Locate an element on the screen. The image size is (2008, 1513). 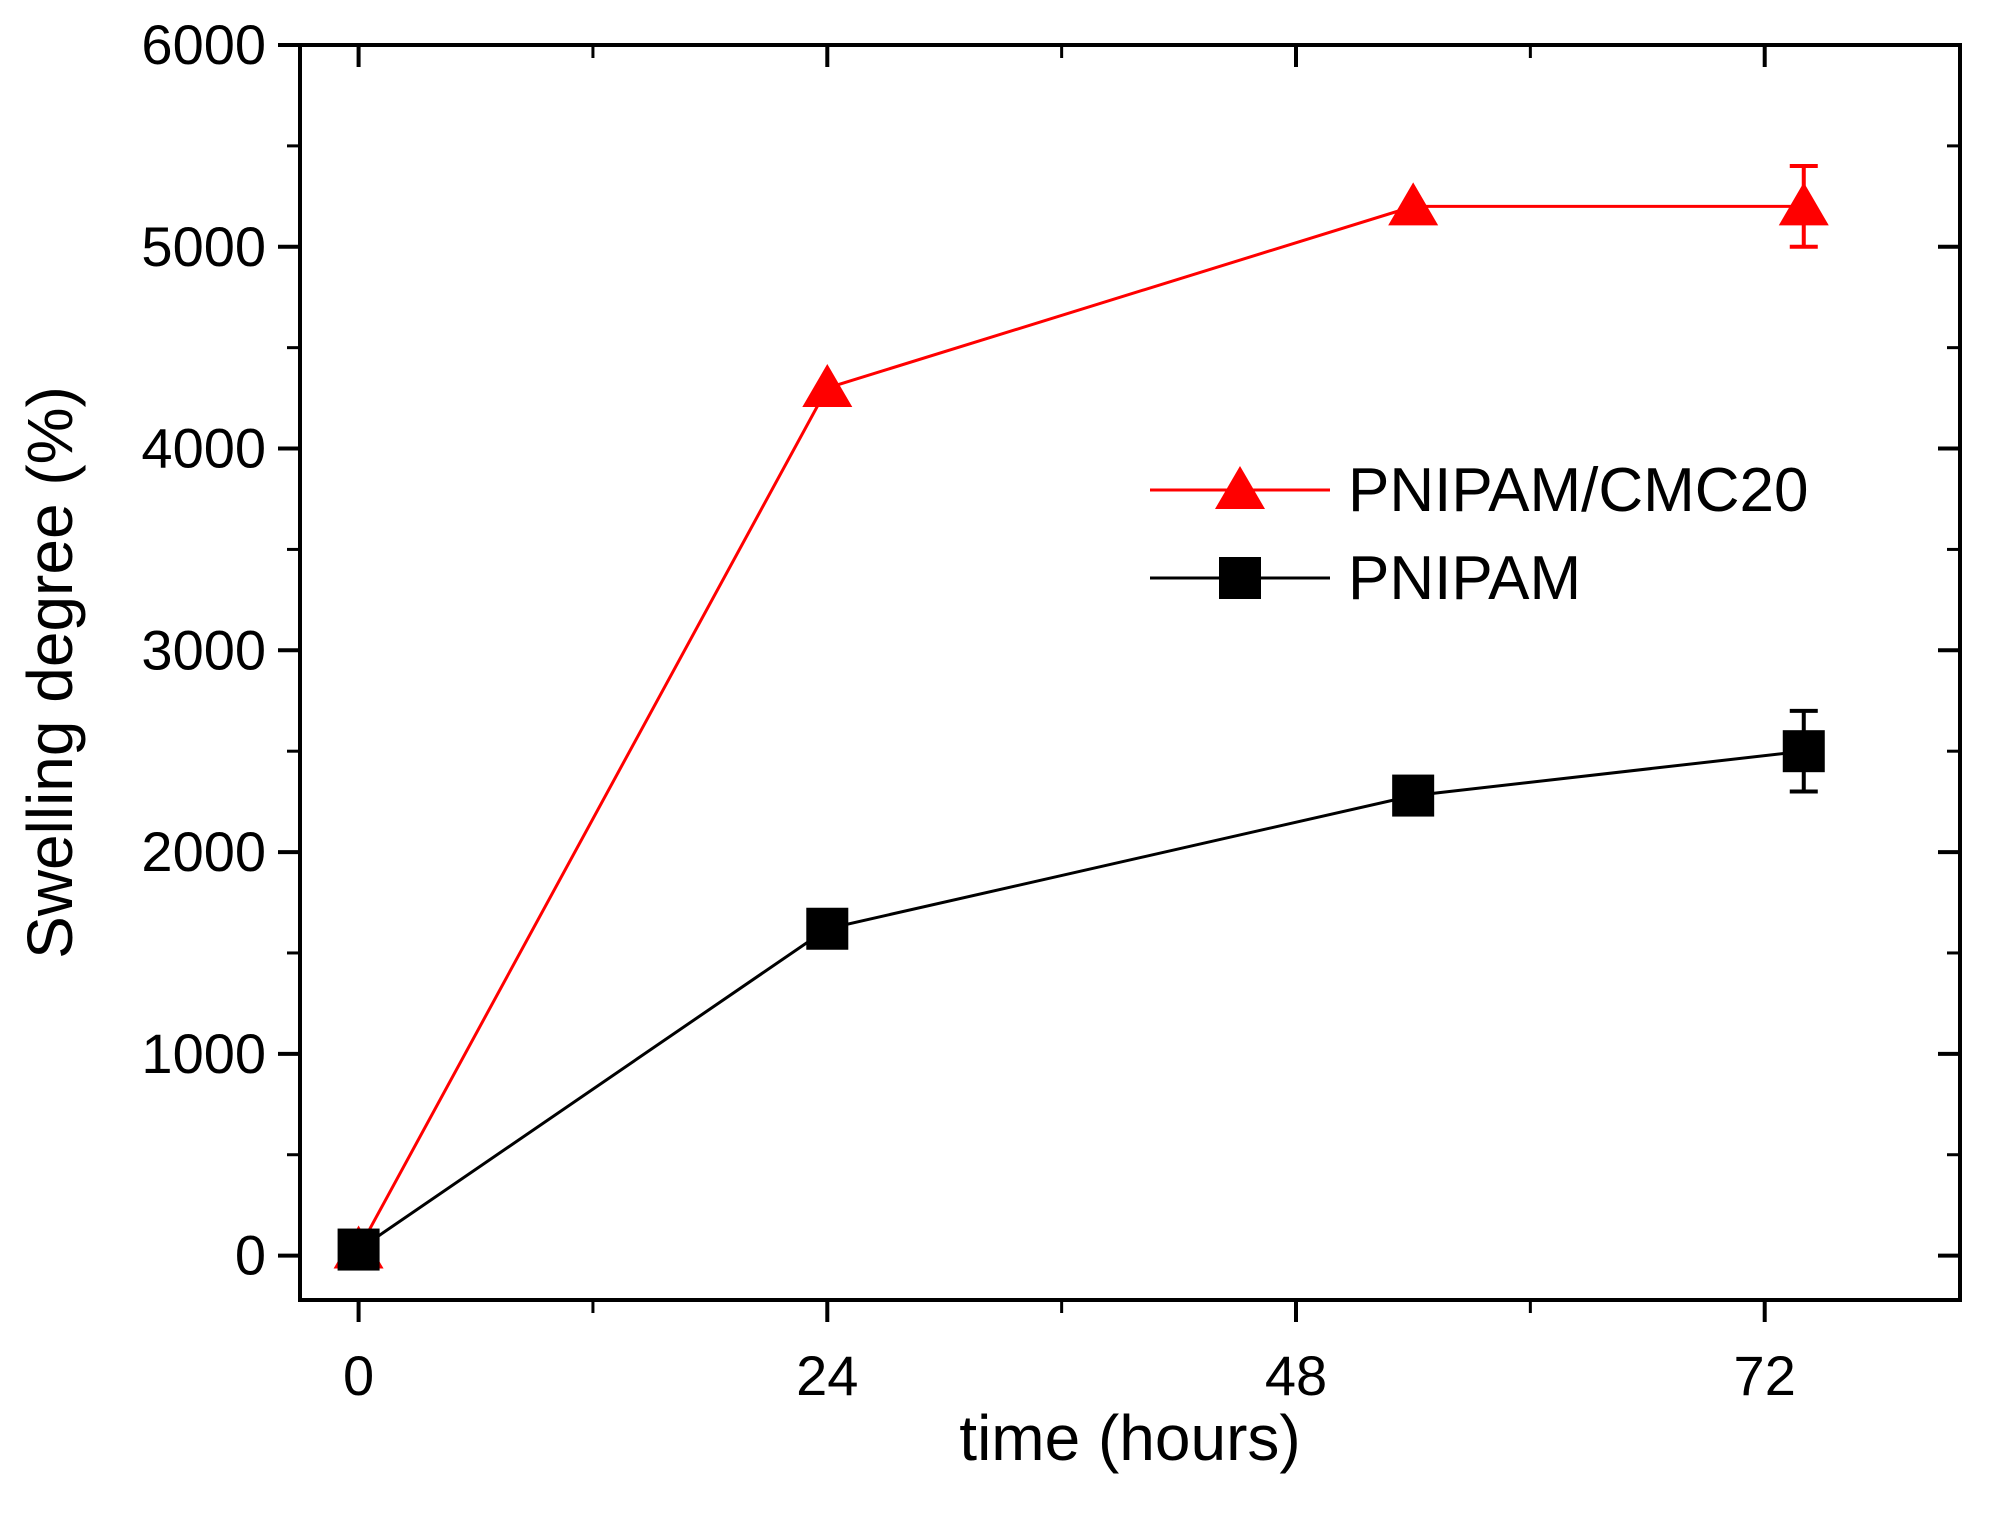
legend-label: PNIPAM is located at coordinates (1464, 578).